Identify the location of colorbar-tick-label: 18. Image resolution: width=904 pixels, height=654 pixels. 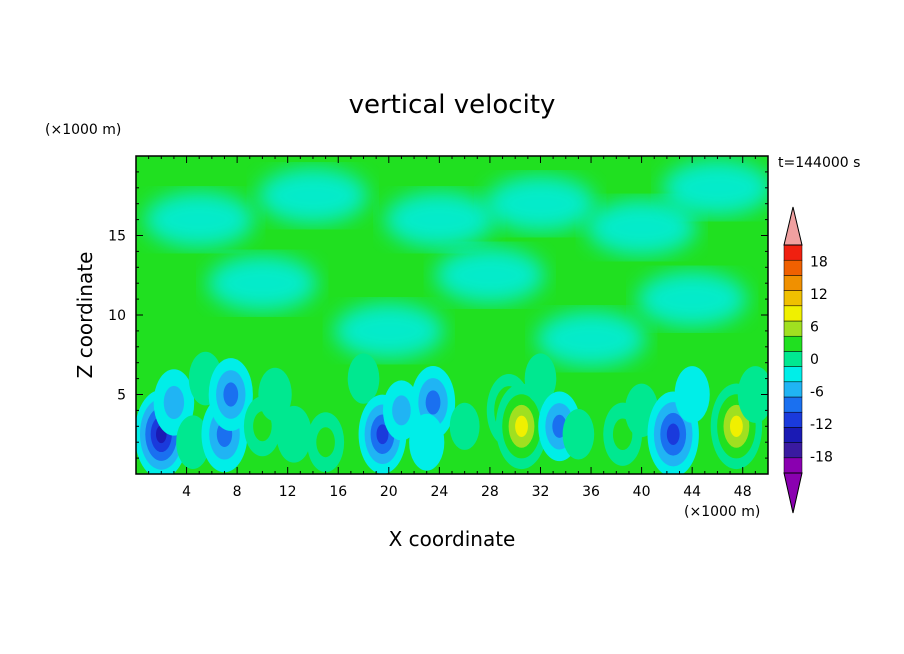
(819, 262).